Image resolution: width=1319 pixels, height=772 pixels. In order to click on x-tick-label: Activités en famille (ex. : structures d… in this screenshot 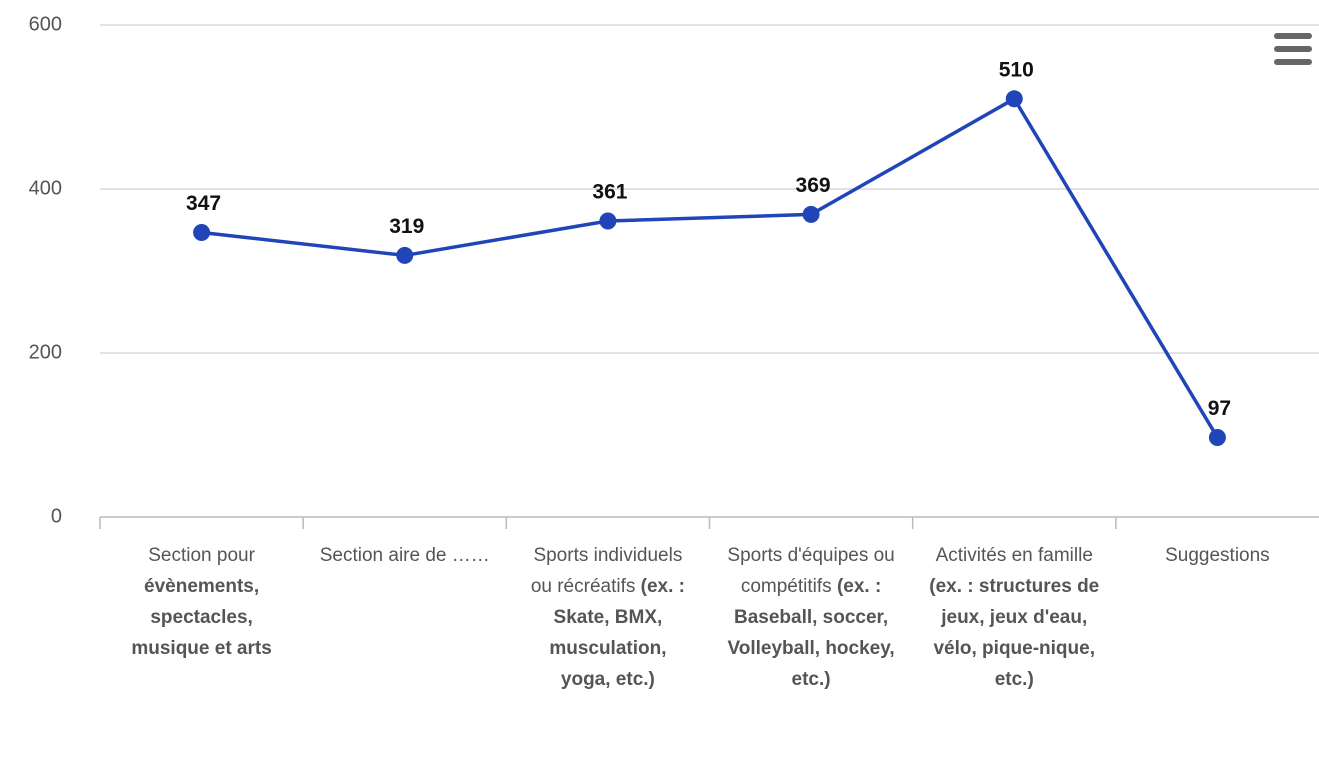, I will do `click(1014, 617)`.